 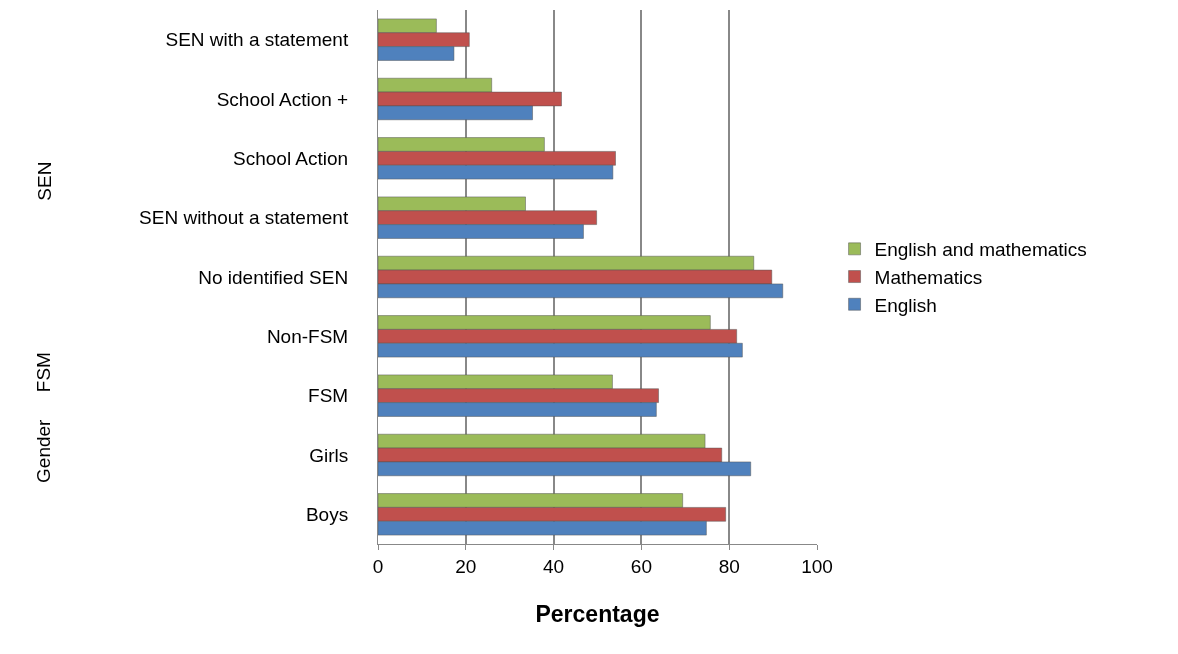 What do you see at coordinates (729, 566) in the screenshot?
I see `x-tick-label: 80` at bounding box center [729, 566].